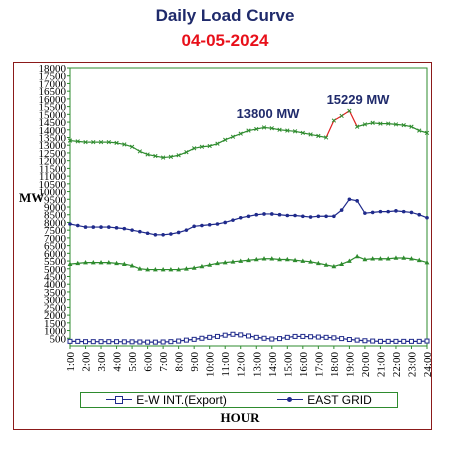 The image size is (450, 450). What do you see at coordinates (290, 400) in the screenshot?
I see `legend-swatch-dot-icon` at bounding box center [290, 400].